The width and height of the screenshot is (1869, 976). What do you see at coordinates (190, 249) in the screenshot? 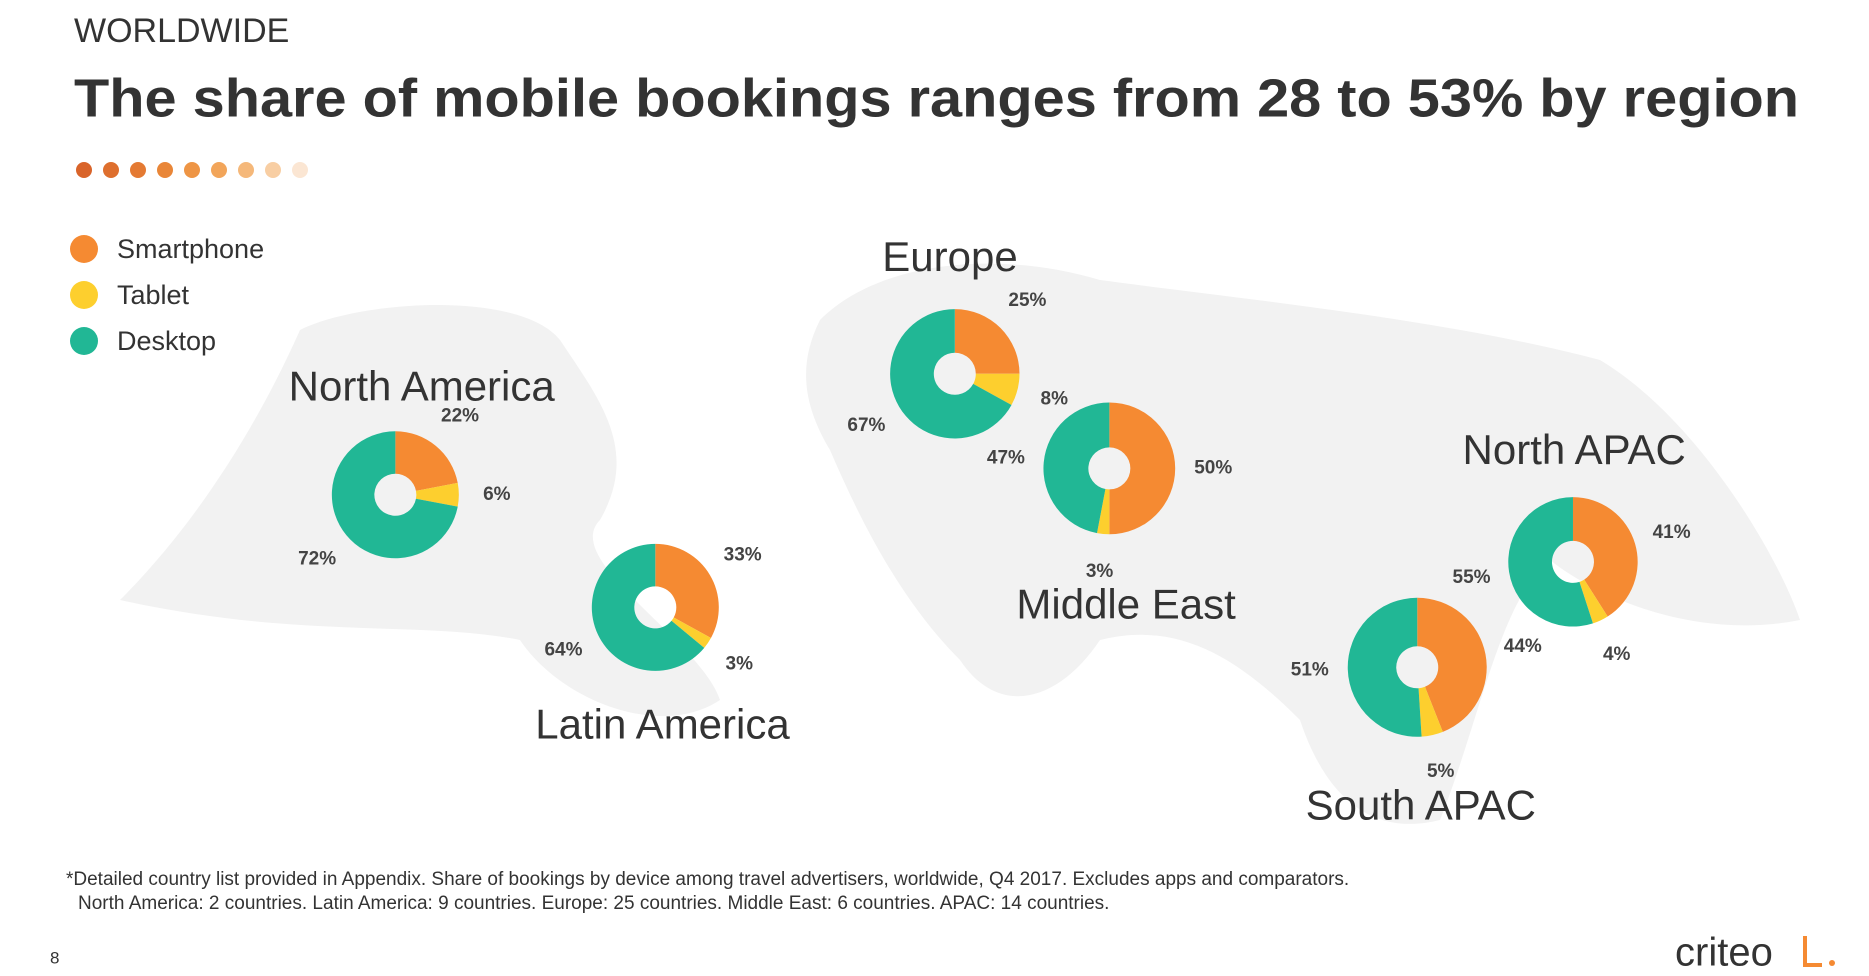
I see `legend-label: Smartphone` at bounding box center [190, 249].